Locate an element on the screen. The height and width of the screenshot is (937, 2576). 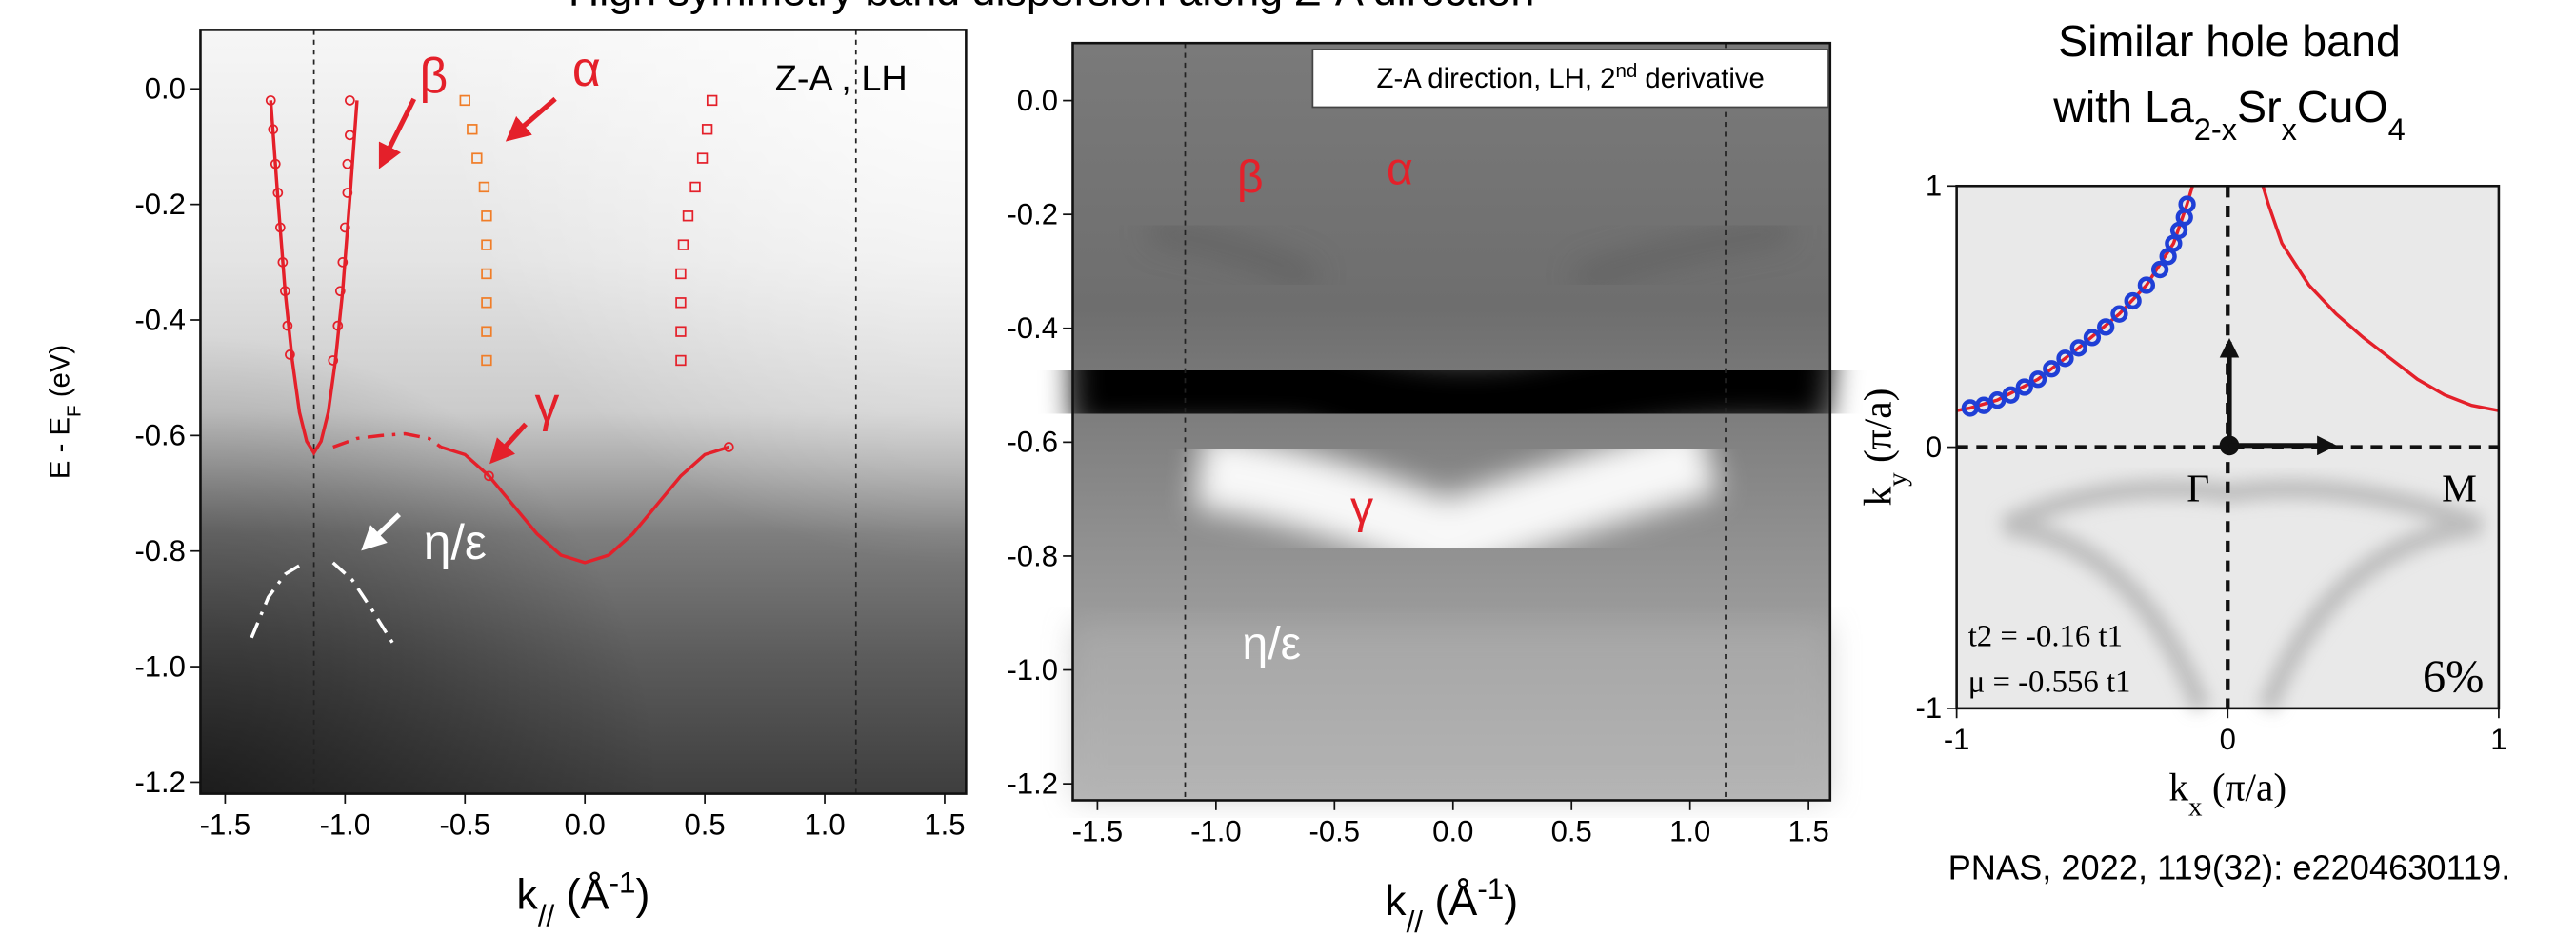
panel-label: Z-A , LH is located at coordinates (842, 79).